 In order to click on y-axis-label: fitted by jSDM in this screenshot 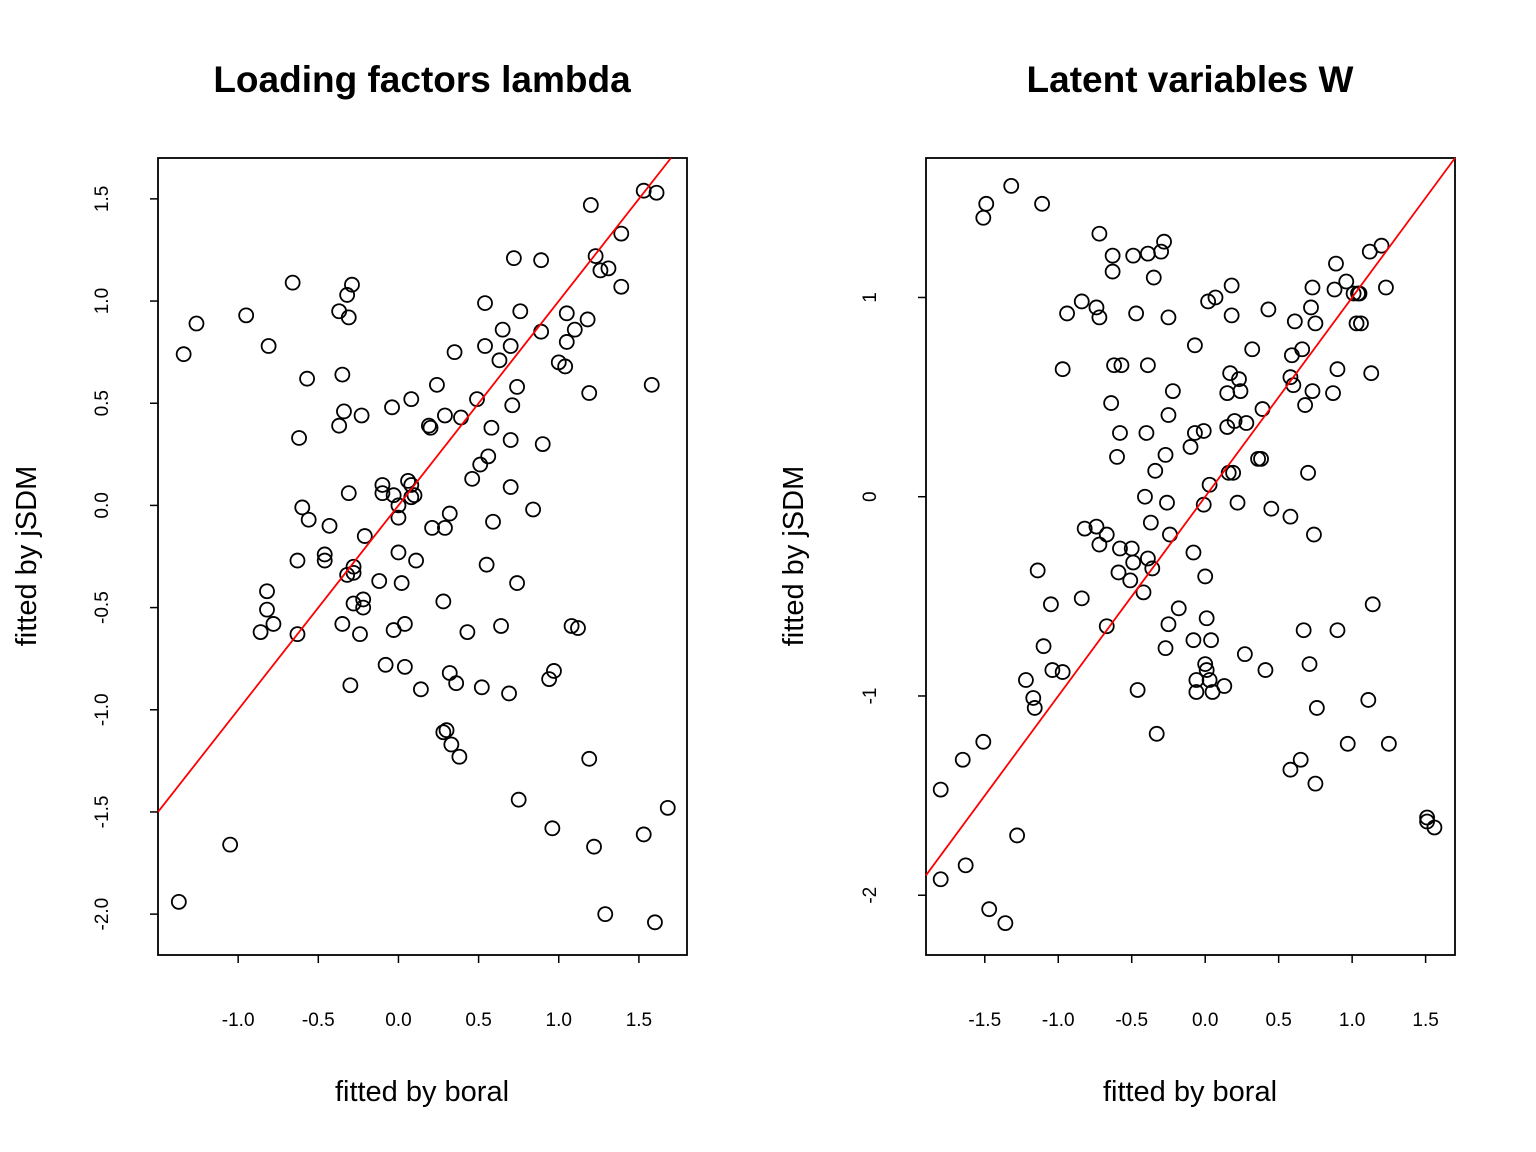, I will do `click(27, 556)`.